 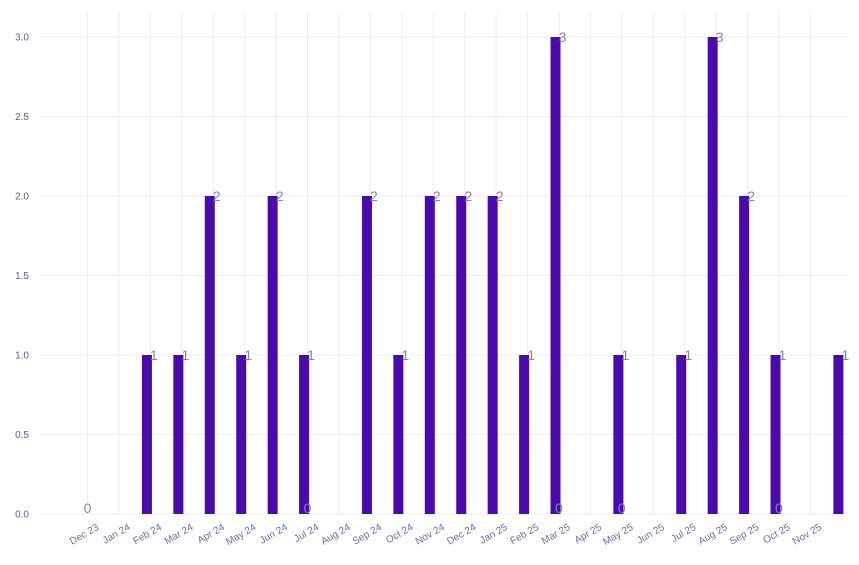 I want to click on x-tick-label: Nov 25, so click(x=807, y=535).